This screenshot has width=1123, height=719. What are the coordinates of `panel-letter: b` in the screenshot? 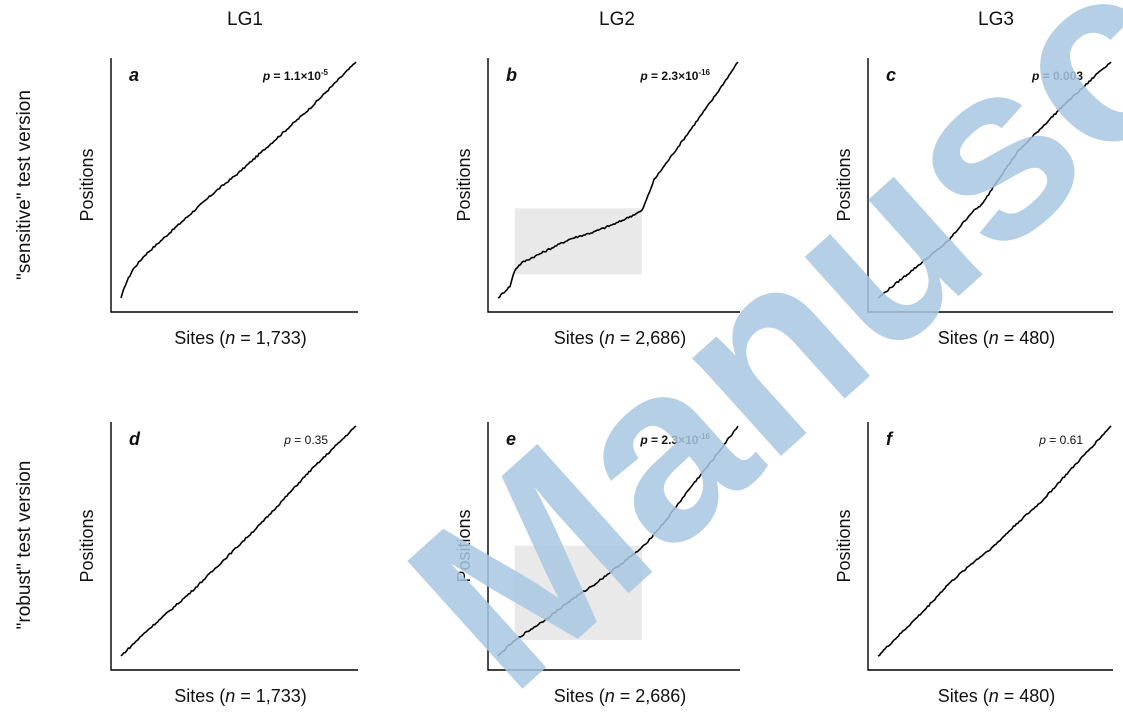 It's located at (511, 75).